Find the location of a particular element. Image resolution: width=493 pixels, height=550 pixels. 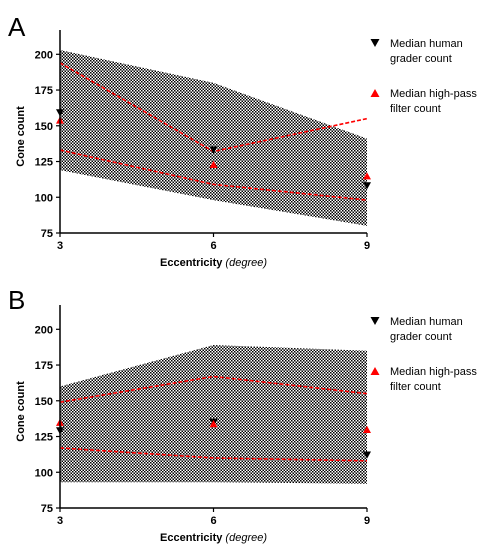

panel-letter: B is located at coordinates (16, 300).